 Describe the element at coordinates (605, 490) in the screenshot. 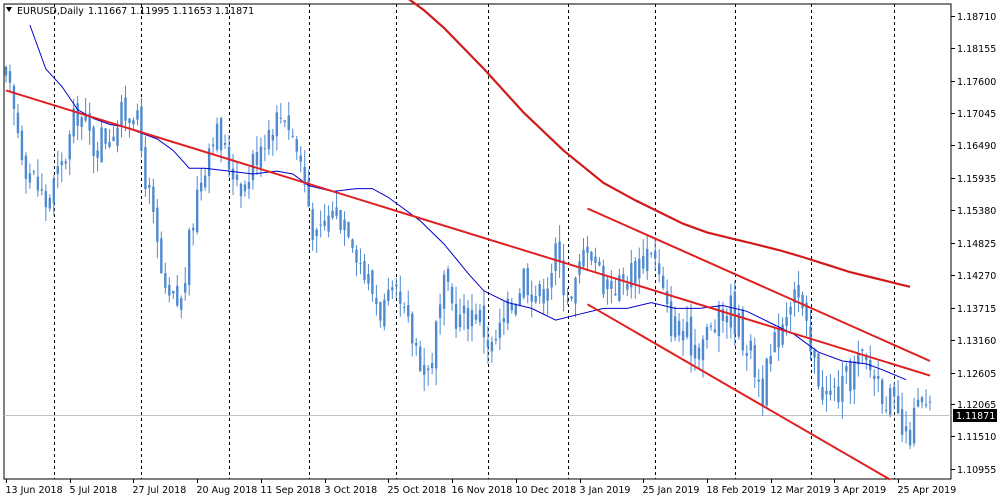

I see `time-tick-label: 3 Jan 2019` at that location.